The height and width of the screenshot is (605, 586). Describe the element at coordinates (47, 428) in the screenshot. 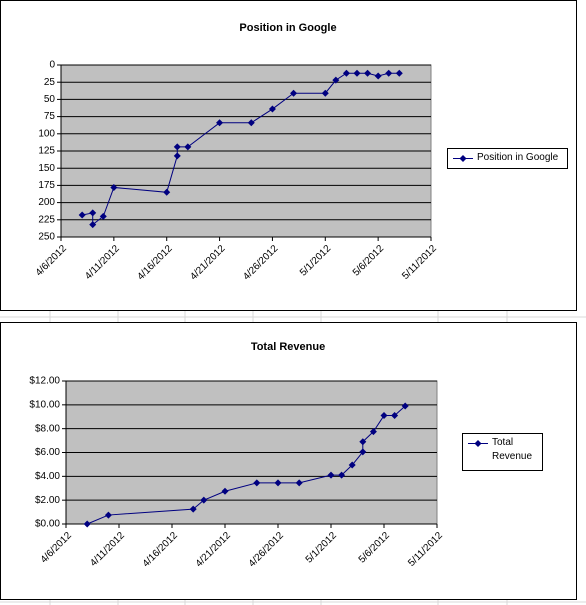

I see `y-tick-label: $8.00` at that location.